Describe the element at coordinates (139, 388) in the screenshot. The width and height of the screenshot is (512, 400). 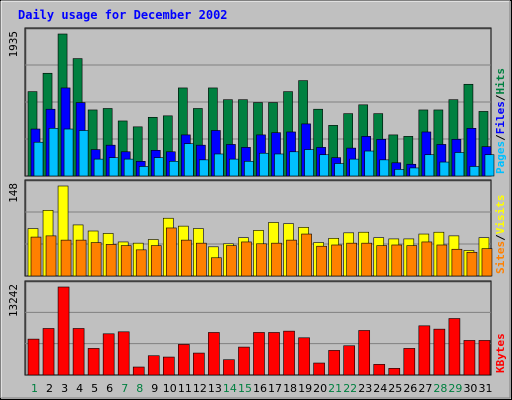
I see `x-tick-label-8: 8` at that location.